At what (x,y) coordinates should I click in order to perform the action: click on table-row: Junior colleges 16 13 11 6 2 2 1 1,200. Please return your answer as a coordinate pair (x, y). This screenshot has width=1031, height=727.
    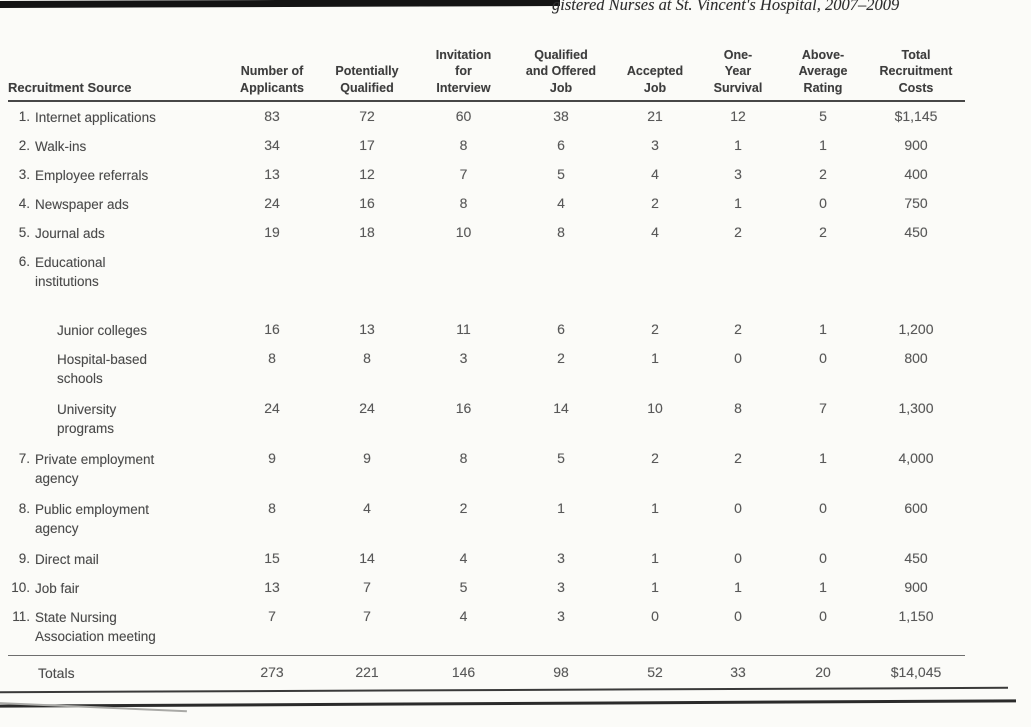
    Looking at the image, I should click on (486, 329).